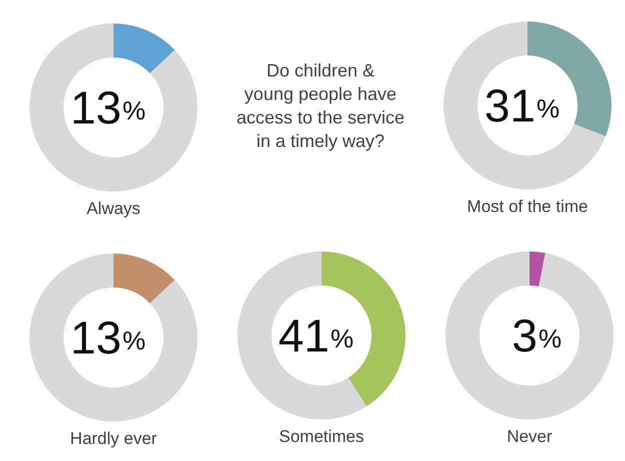 This screenshot has width=625, height=461. What do you see at coordinates (522, 106) in the screenshot?
I see `text: 31%` at bounding box center [522, 106].